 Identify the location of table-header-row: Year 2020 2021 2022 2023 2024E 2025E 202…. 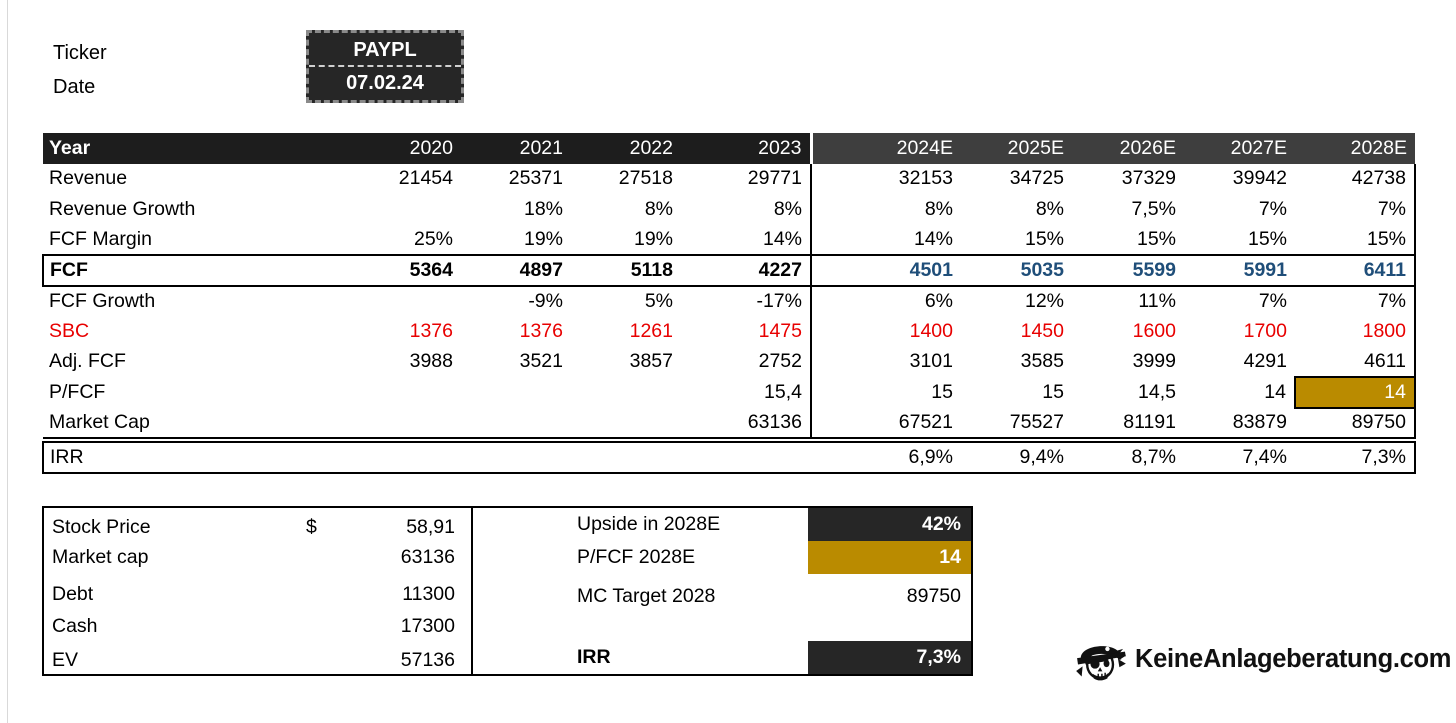
(729, 148).